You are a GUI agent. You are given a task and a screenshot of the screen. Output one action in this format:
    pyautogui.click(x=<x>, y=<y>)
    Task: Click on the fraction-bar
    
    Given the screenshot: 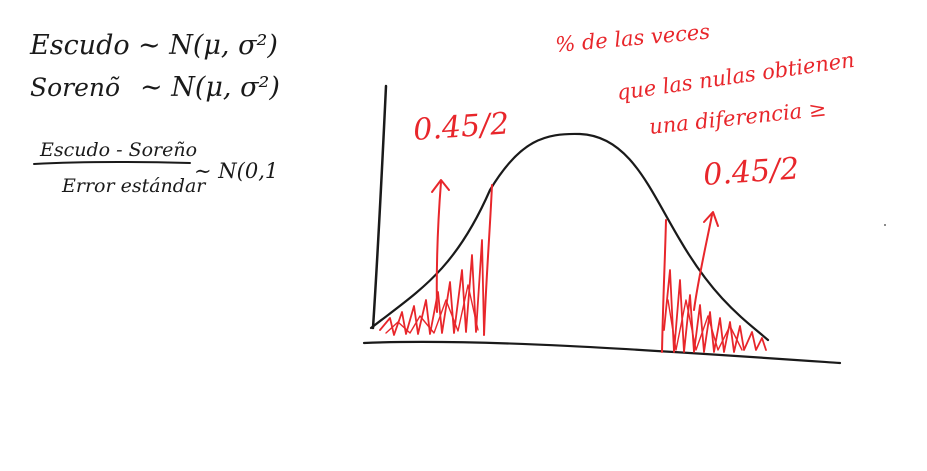 What is the action you would take?
    pyautogui.click(x=112, y=163)
    